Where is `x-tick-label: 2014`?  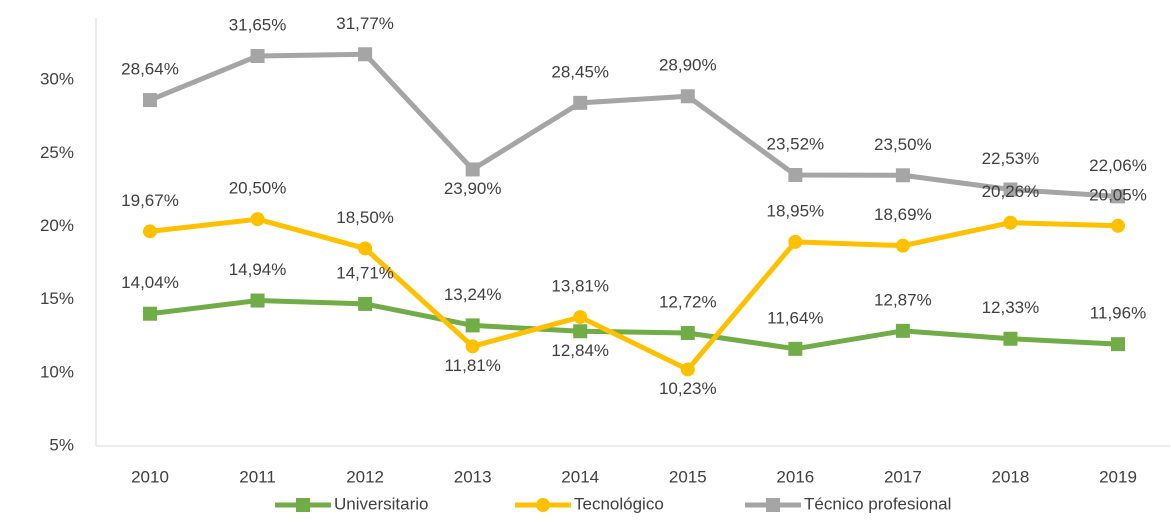 x-tick-label: 2014 is located at coordinates (580, 476).